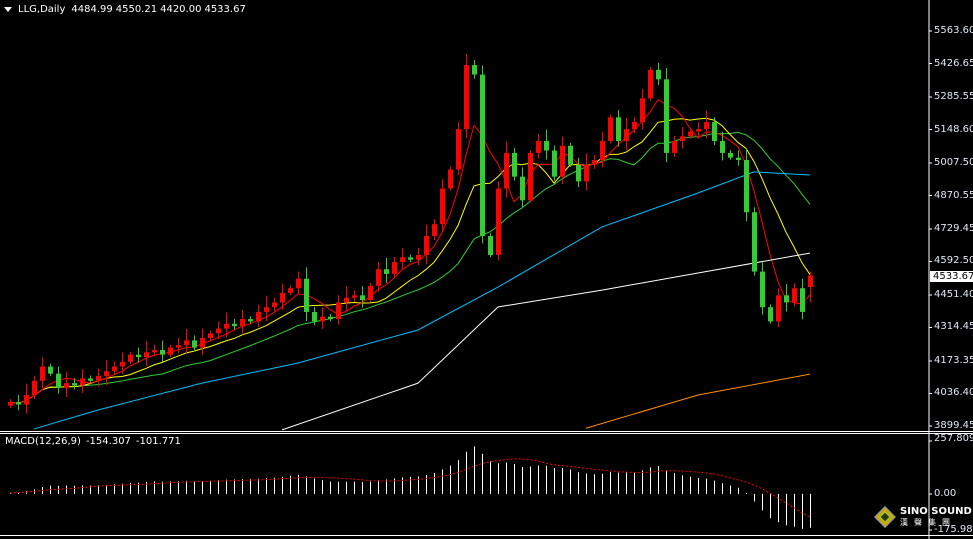 This screenshot has height=539, width=973. I want to click on dropdown-triangle-icon, so click(8, 9).